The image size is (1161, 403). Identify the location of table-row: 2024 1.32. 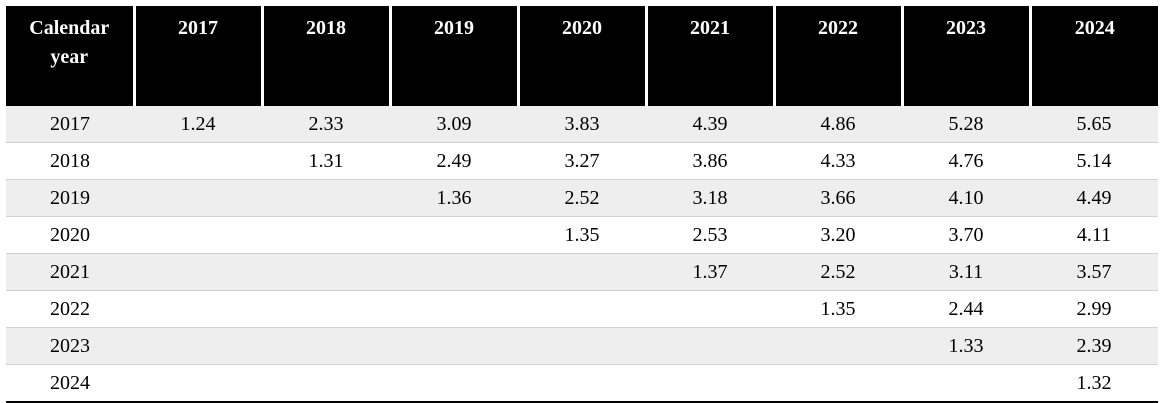
(582, 383).